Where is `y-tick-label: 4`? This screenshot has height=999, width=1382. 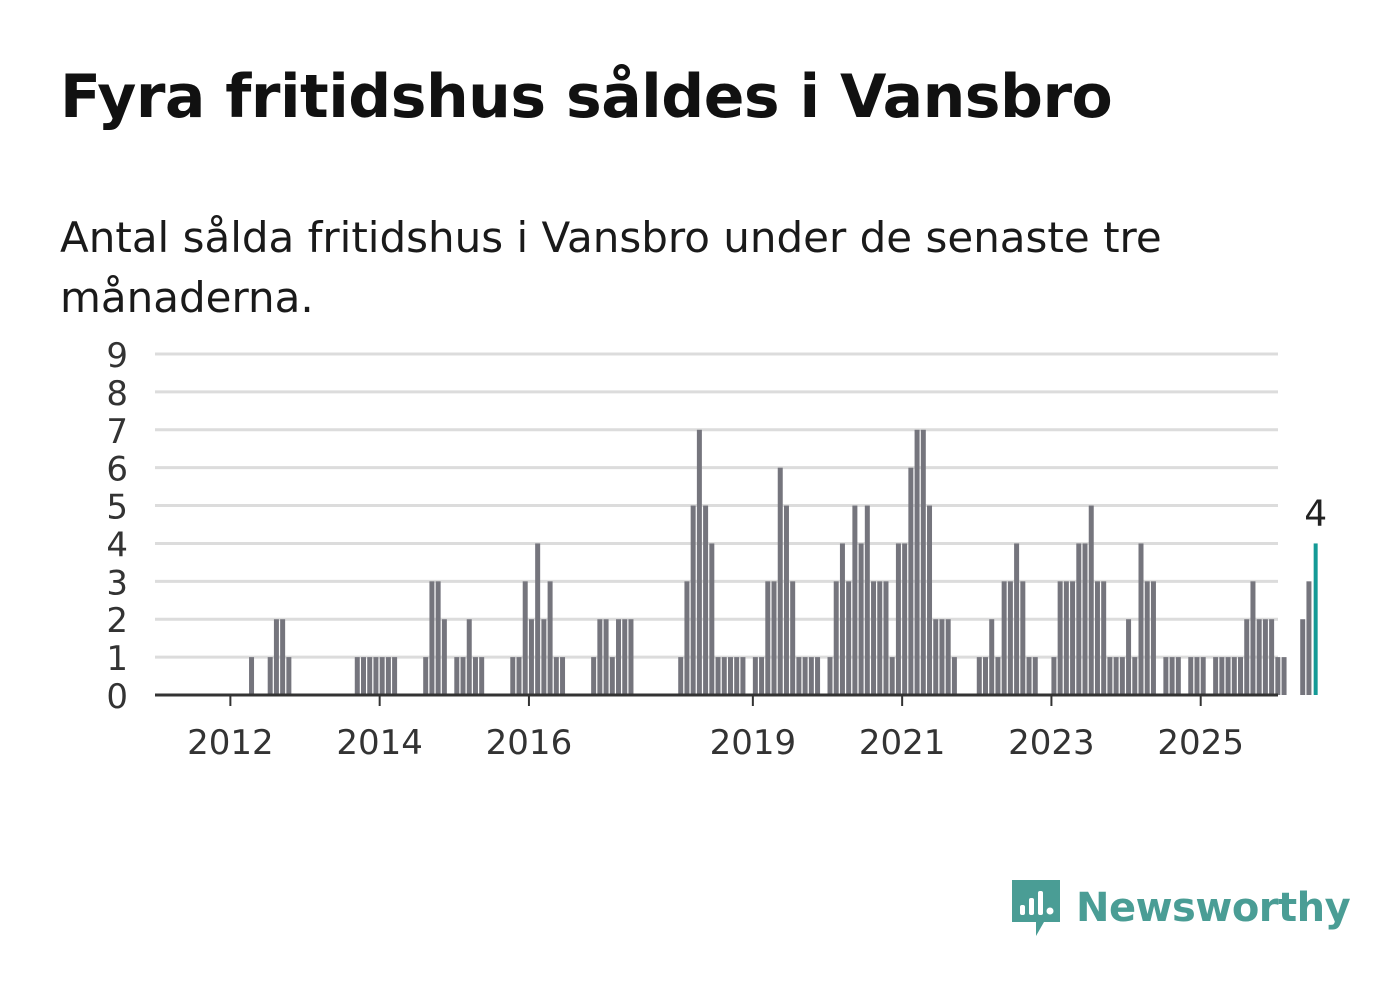 y-tick-label: 4 is located at coordinates (117, 545).